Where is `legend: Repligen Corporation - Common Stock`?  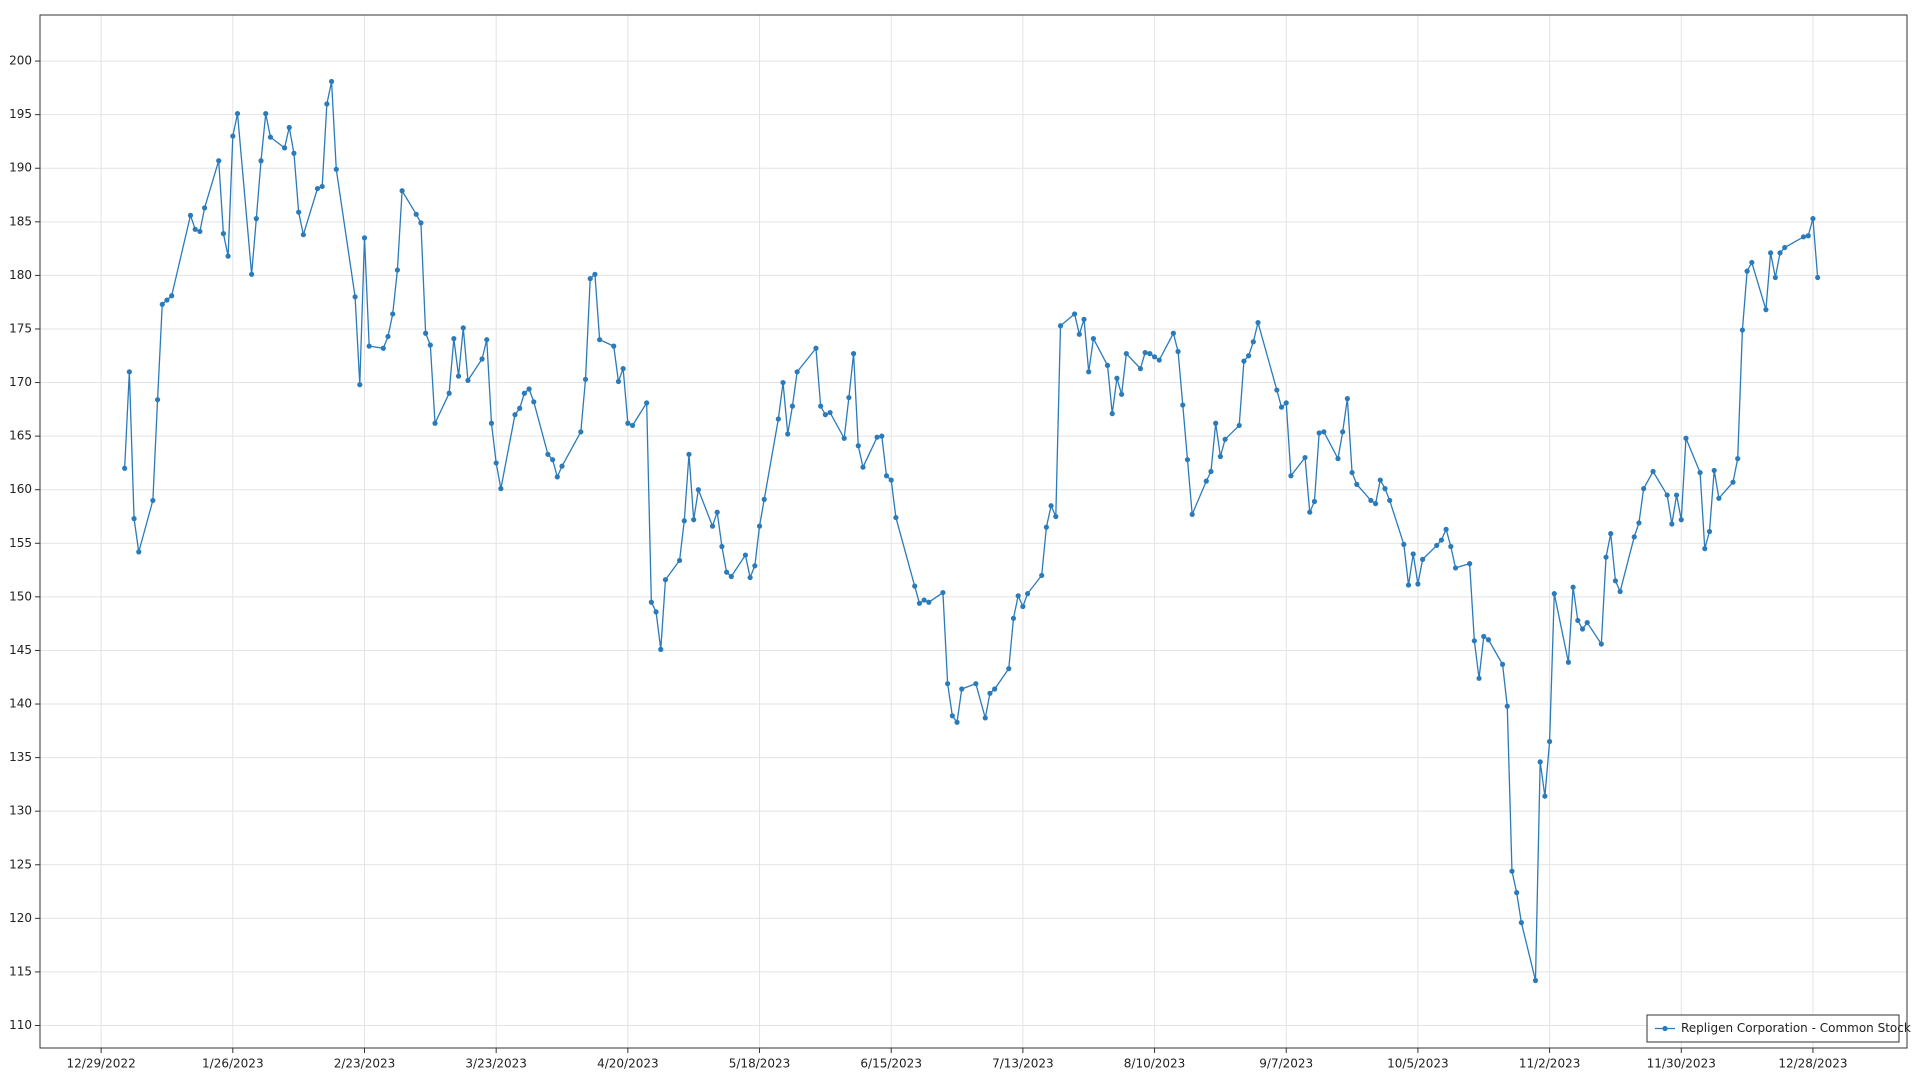
legend: Repligen Corporation - Common Stock is located at coordinates (1778, 1028).